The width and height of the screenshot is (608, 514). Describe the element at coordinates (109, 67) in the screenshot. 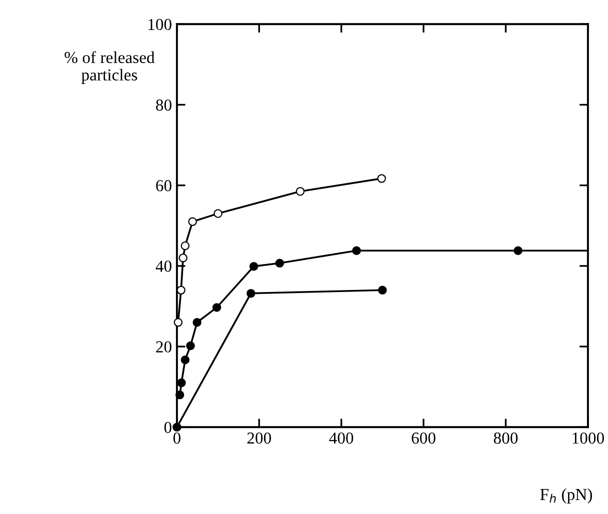

I see `y-axis-title: % of released particles` at that location.